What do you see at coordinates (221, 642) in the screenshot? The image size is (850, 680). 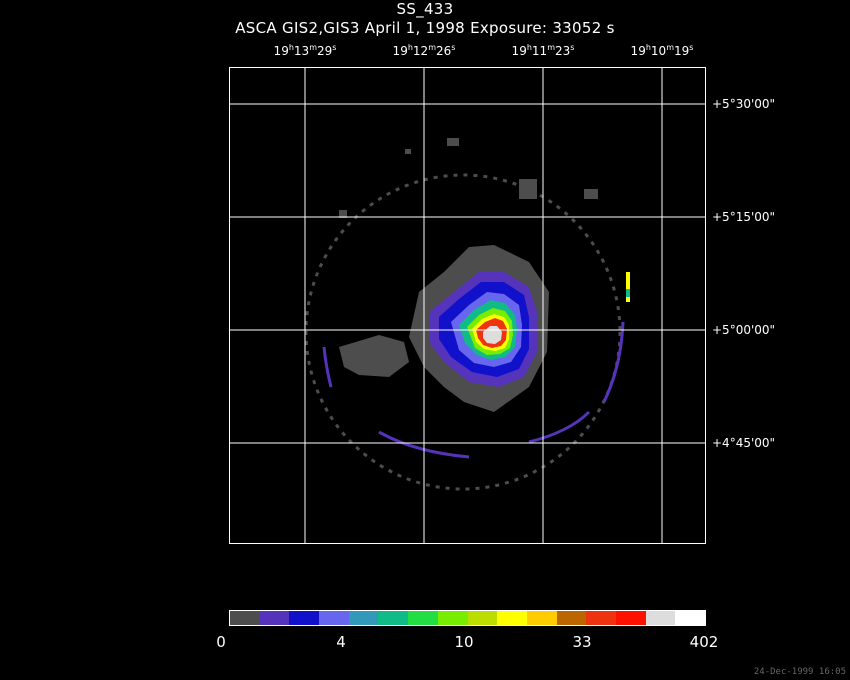 I see `colorbar-label-0: 0` at bounding box center [221, 642].